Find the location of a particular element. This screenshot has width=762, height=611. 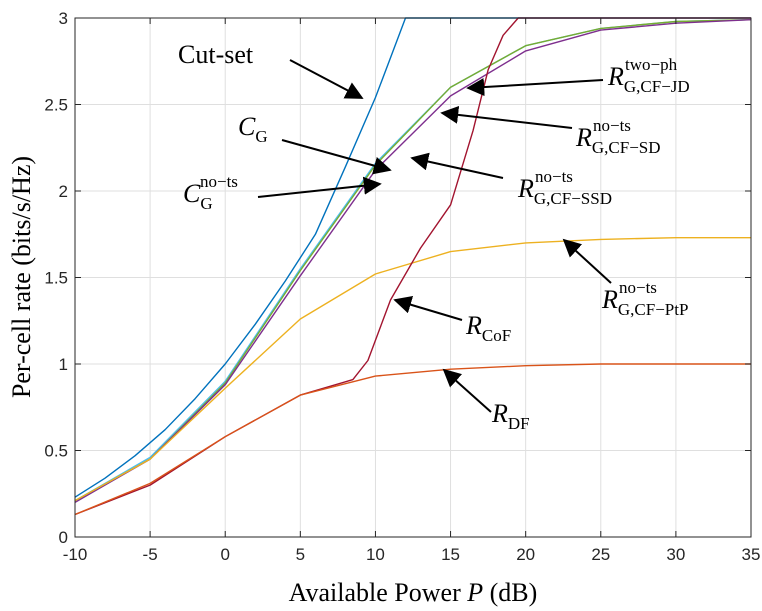

annotation-arrow-cg is located at coordinates (336, 157).